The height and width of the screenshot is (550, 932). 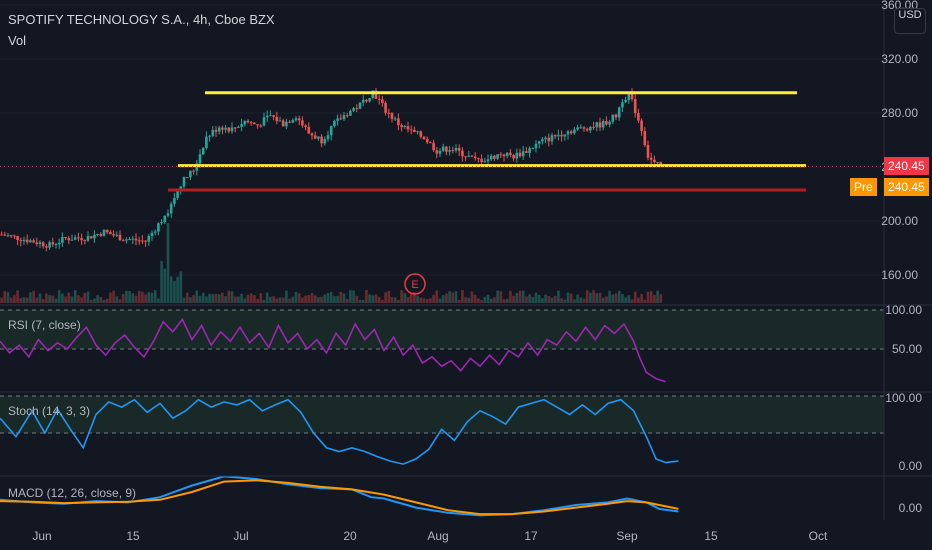 I want to click on y-tick-label: 360.00, so click(x=899, y=6).